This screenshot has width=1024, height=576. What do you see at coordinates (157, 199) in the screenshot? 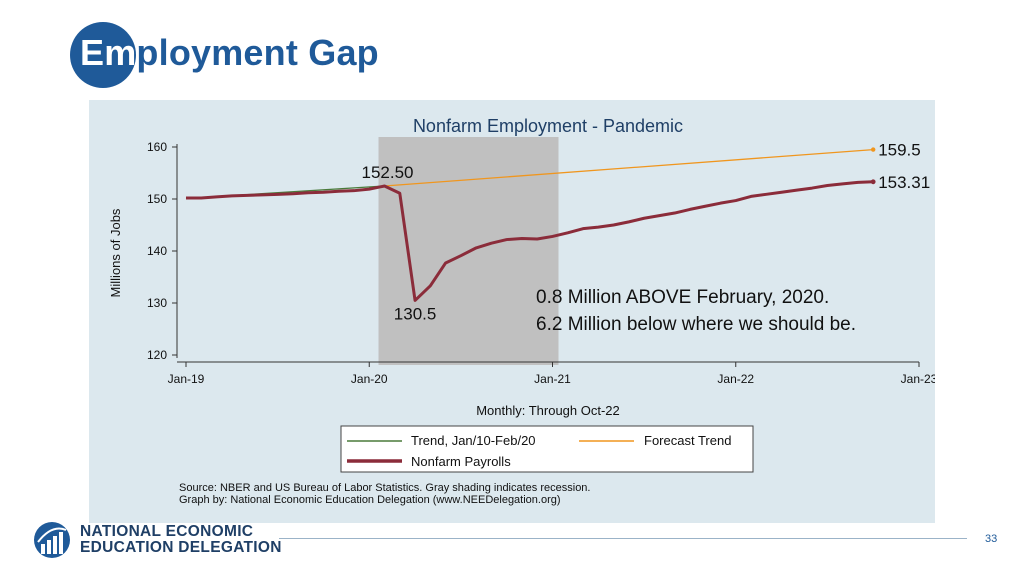
I see `y-tick-label: 150` at bounding box center [157, 199].